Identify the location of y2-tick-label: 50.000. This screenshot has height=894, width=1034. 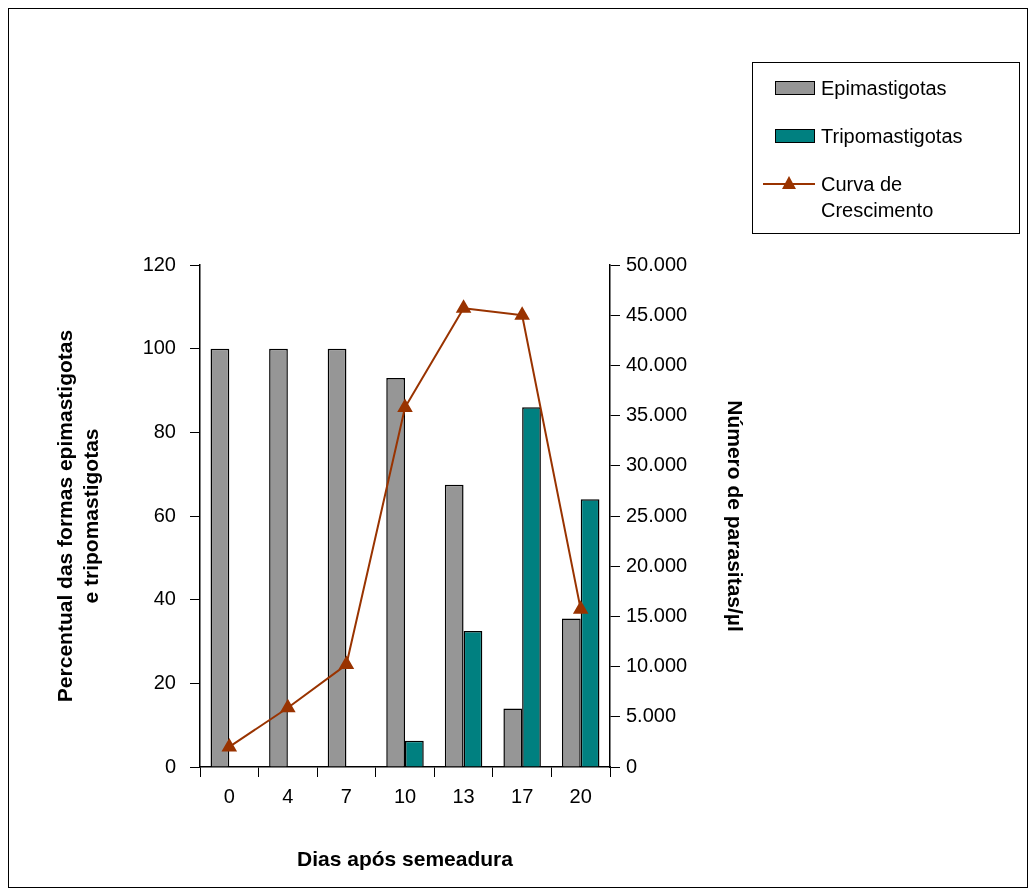
(657, 263).